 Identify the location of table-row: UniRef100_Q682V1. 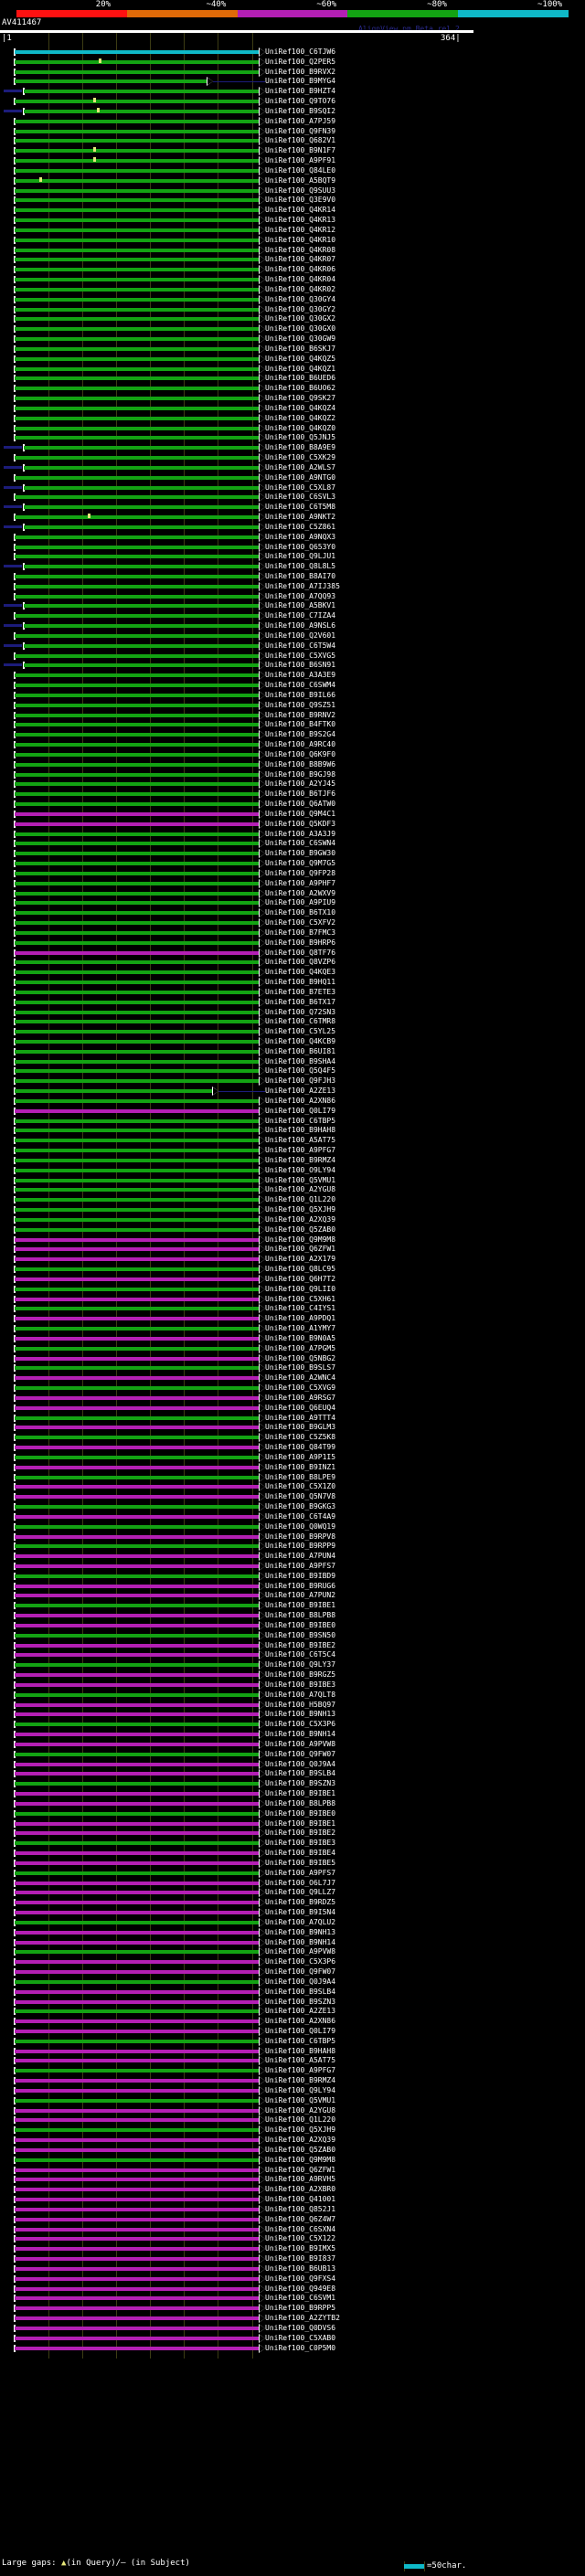
(293, 141).